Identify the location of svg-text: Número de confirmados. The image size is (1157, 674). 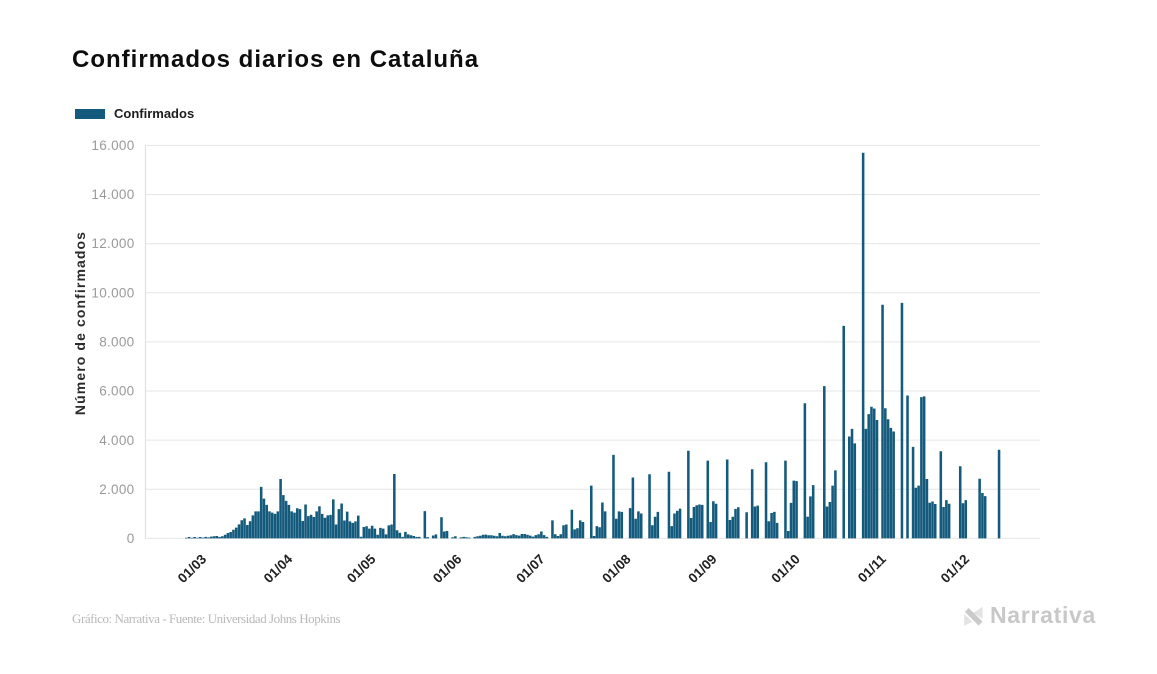
(80, 323).